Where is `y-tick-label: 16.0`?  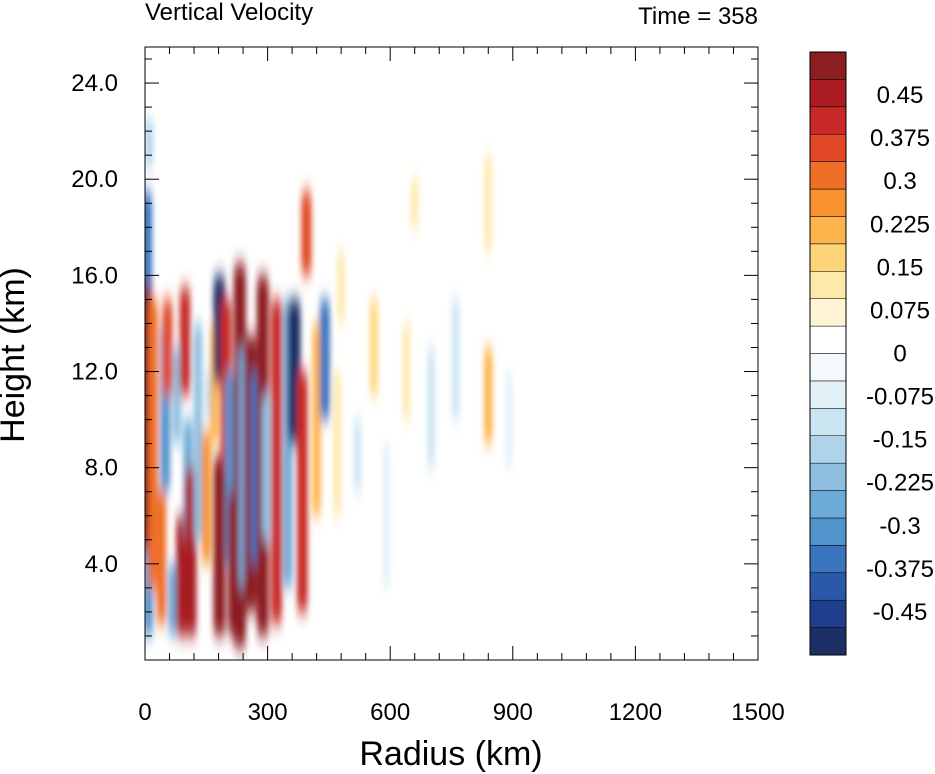
y-tick-label: 16.0 is located at coordinates (94, 275).